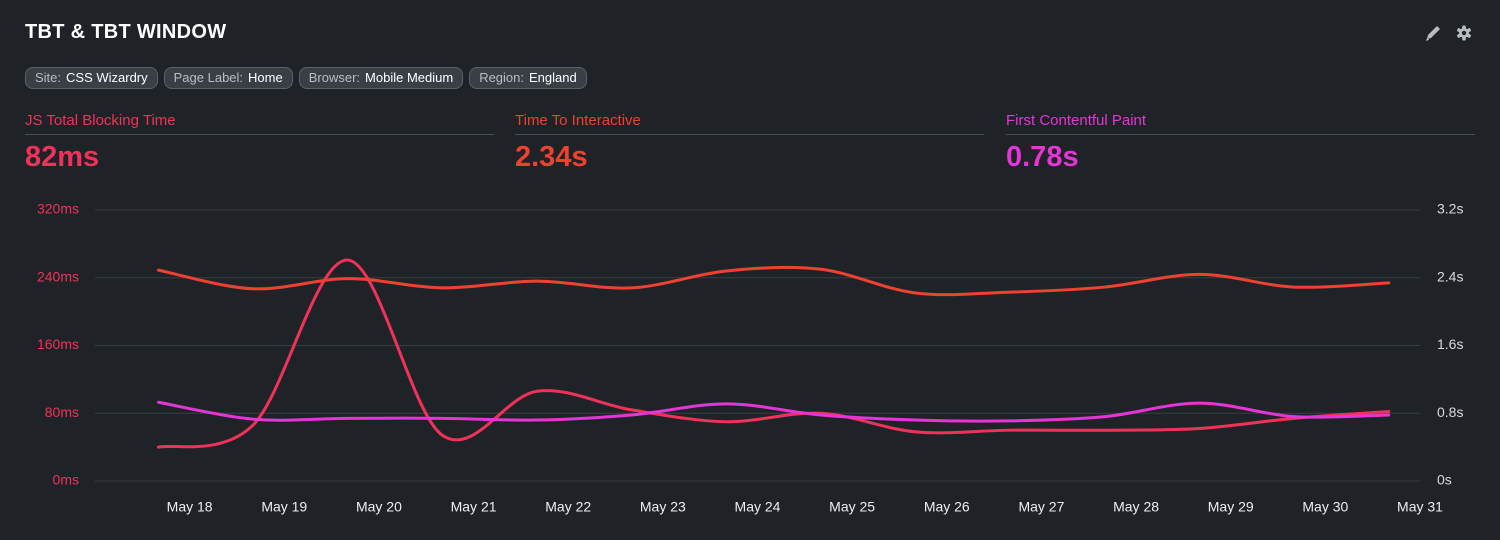 The width and height of the screenshot is (1500, 540). What do you see at coordinates (1450, 276) in the screenshot?
I see `y2-tick-label: 2.4s` at bounding box center [1450, 276].